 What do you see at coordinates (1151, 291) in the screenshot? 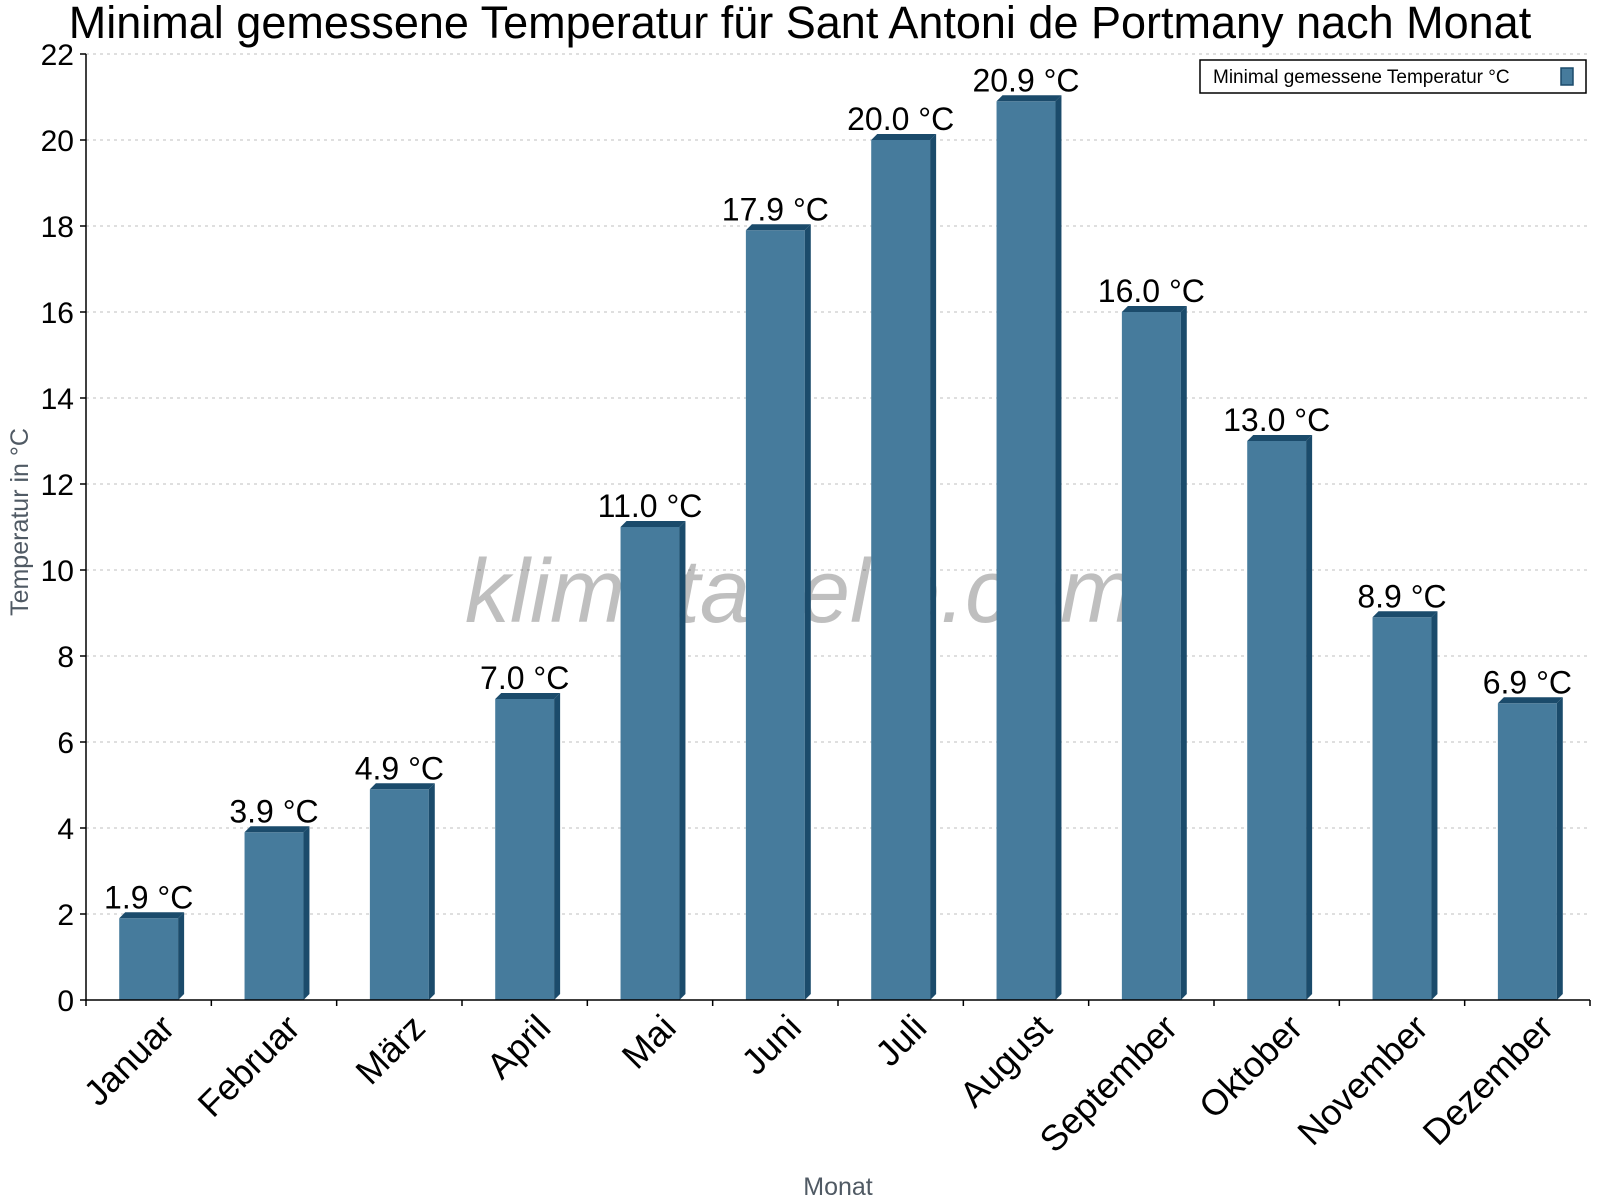
I see `data-label: 16.0 °C` at bounding box center [1151, 291].